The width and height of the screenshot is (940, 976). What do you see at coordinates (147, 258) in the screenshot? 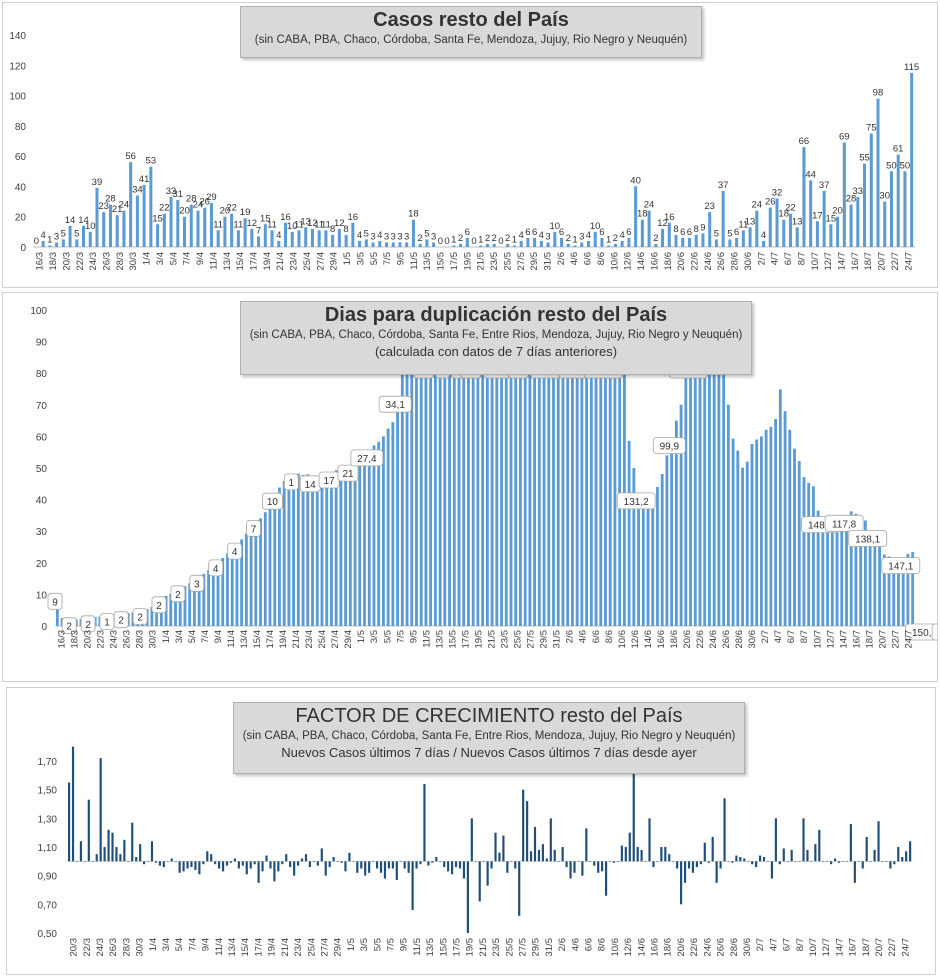
I see `x-tick-label: 1/4` at bounding box center [147, 258].